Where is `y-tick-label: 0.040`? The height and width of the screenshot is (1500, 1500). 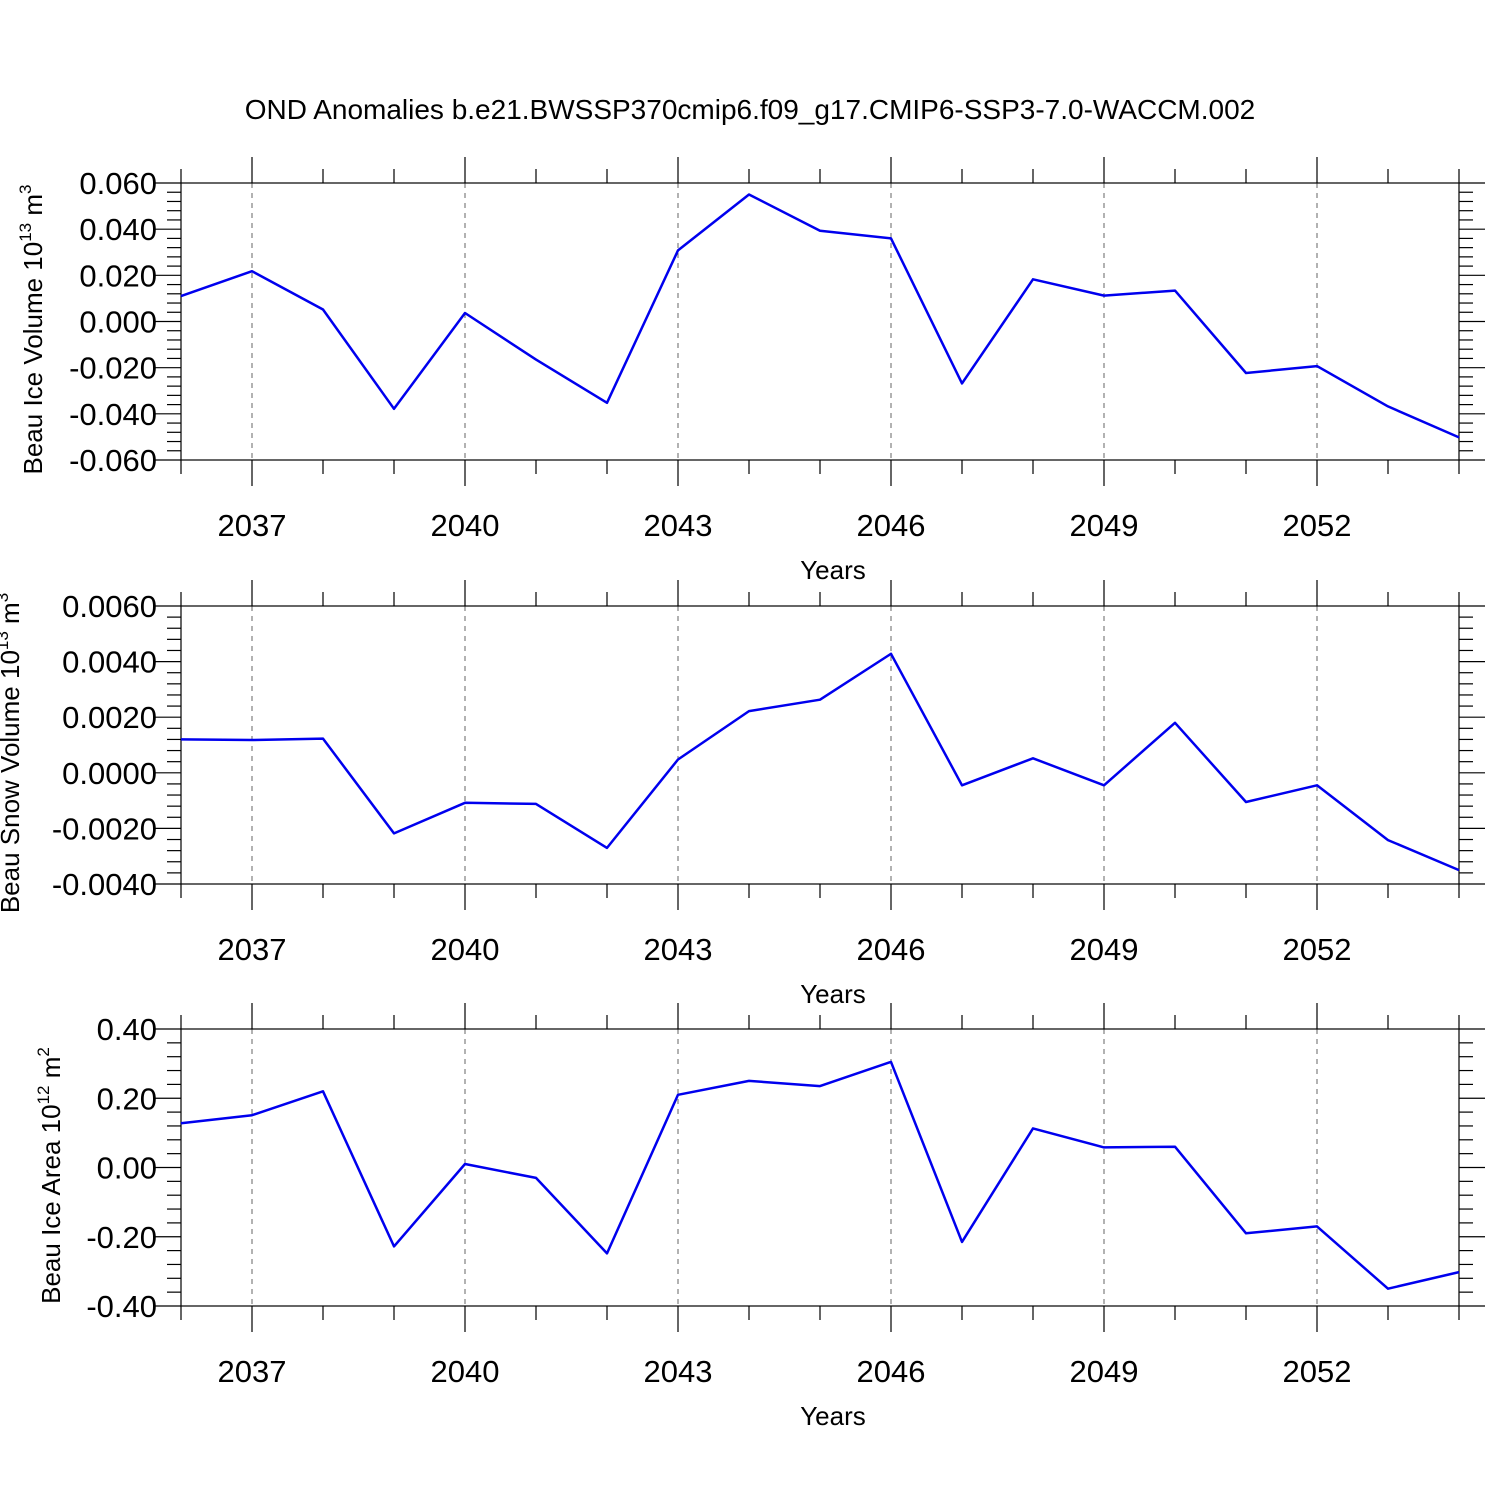 y-tick-label: 0.040 is located at coordinates (118, 229).